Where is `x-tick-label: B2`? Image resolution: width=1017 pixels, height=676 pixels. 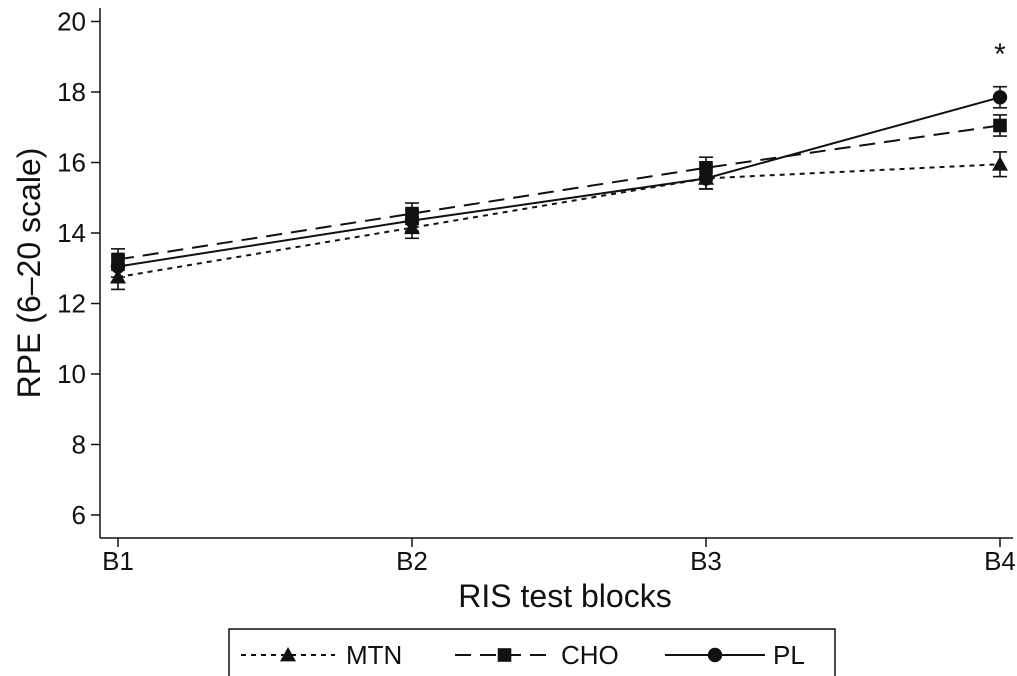
x-tick-label: B2 is located at coordinates (412, 561).